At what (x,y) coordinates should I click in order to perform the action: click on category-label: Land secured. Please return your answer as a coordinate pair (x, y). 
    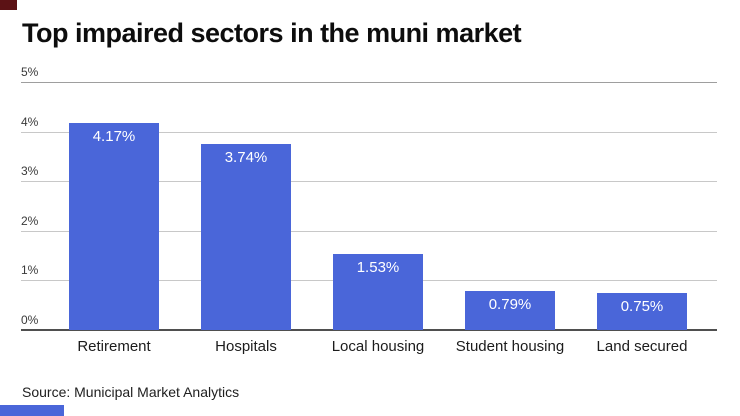
    Looking at the image, I should click on (642, 346).